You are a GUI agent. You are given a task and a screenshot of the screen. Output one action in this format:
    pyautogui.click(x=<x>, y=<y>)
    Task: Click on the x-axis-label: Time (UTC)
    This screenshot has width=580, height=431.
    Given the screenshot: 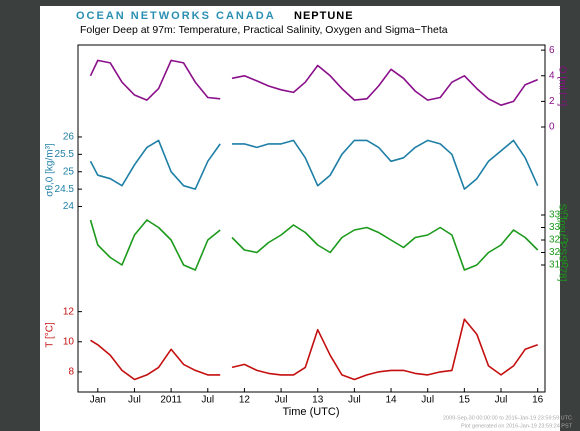 What is the action you would take?
    pyautogui.click(x=310, y=412)
    